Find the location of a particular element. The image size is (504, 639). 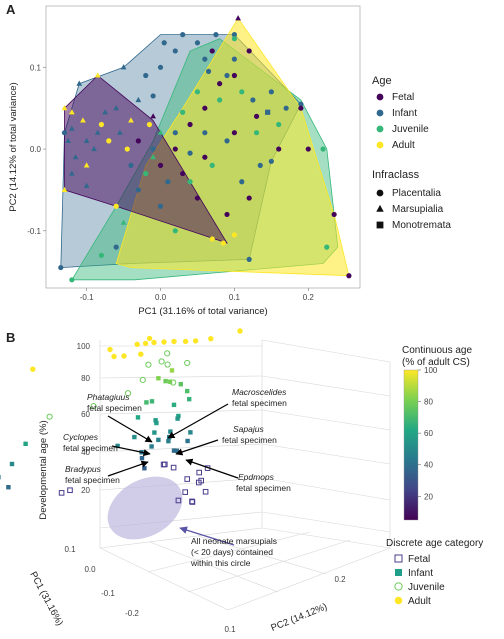

legend-b-label-adult: Adult is located at coordinates (419, 601).